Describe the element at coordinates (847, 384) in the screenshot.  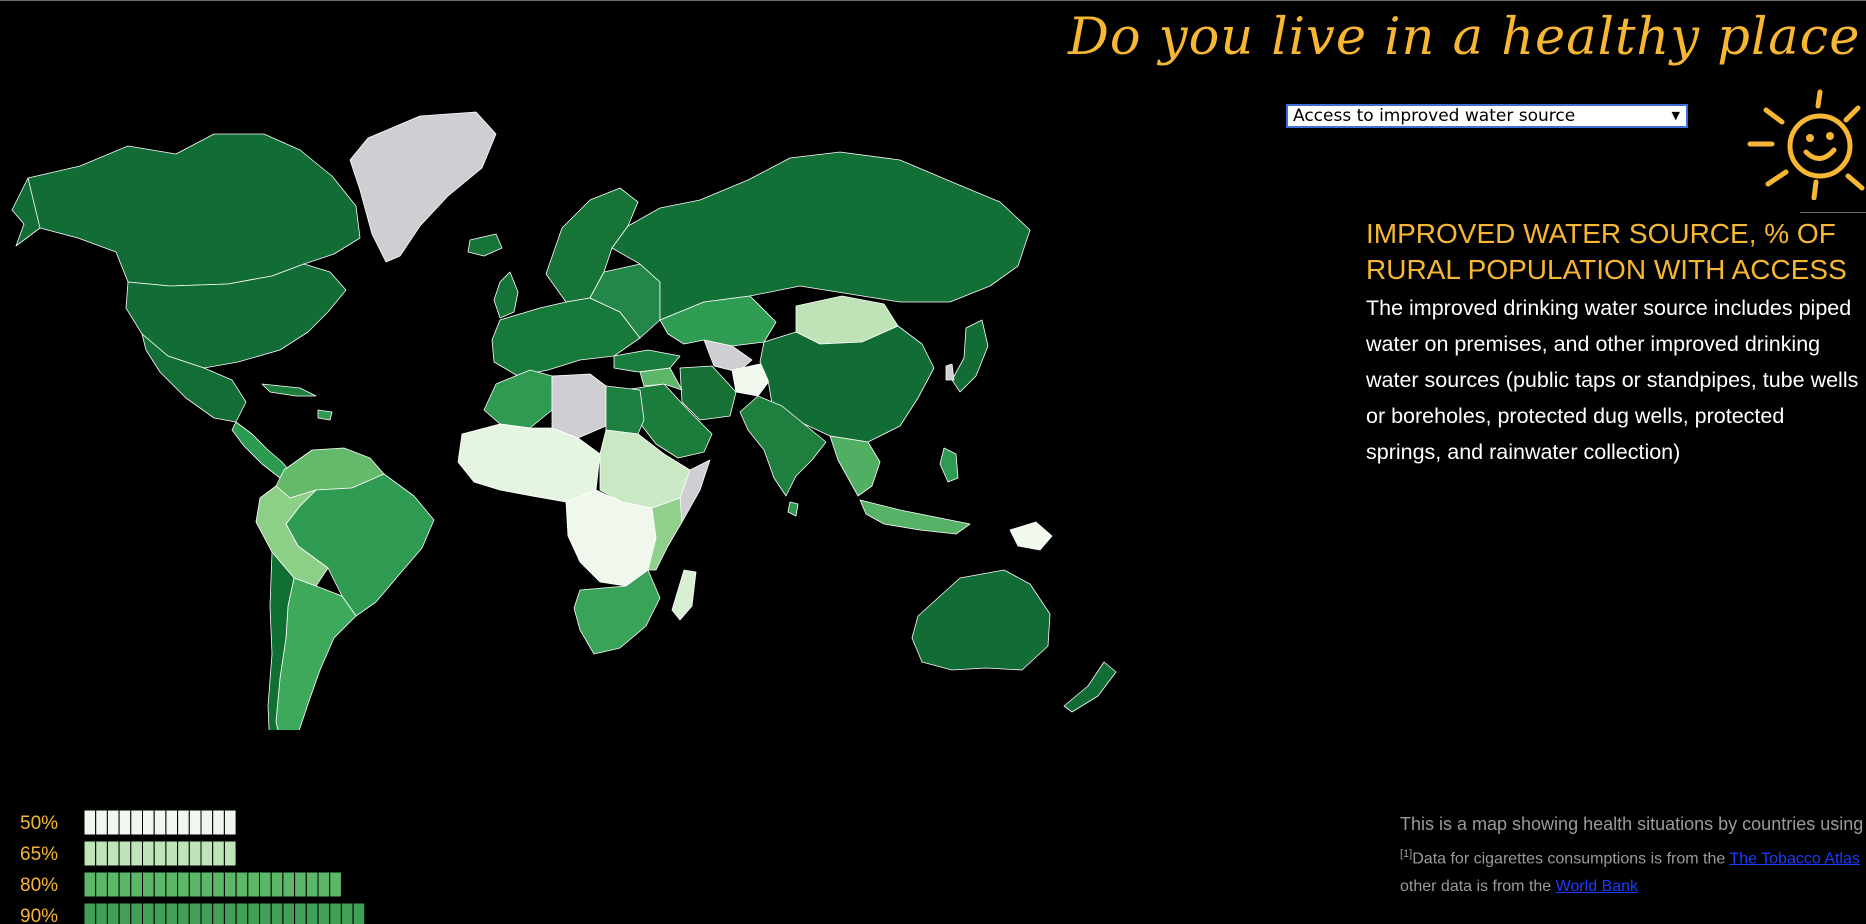
I see `country-china` at that location.